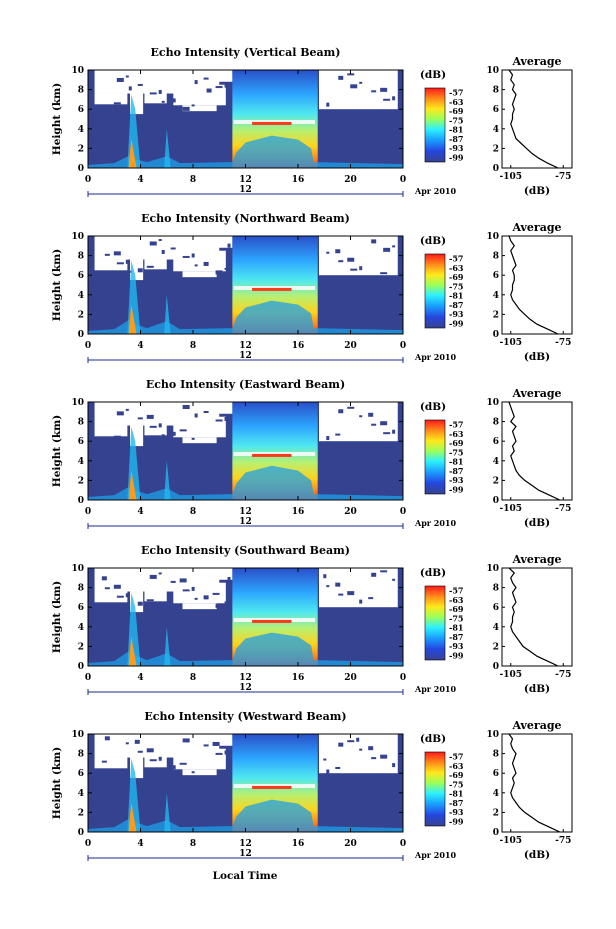 The height and width of the screenshot is (929, 616). I want to click on convective-plume, so click(167, 314).